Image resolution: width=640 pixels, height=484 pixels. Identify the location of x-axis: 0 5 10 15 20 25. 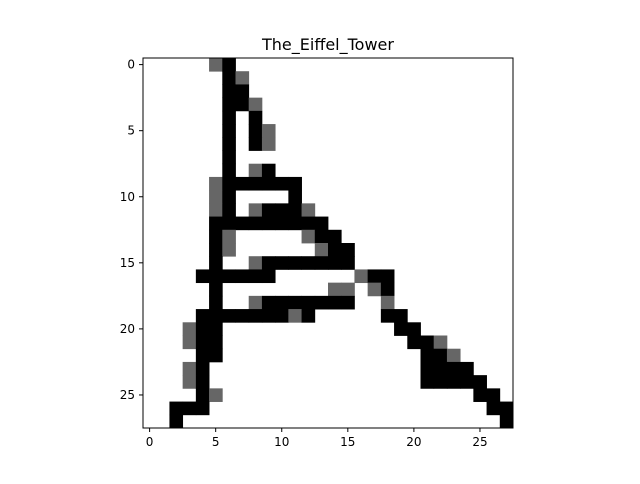
(317, 438).